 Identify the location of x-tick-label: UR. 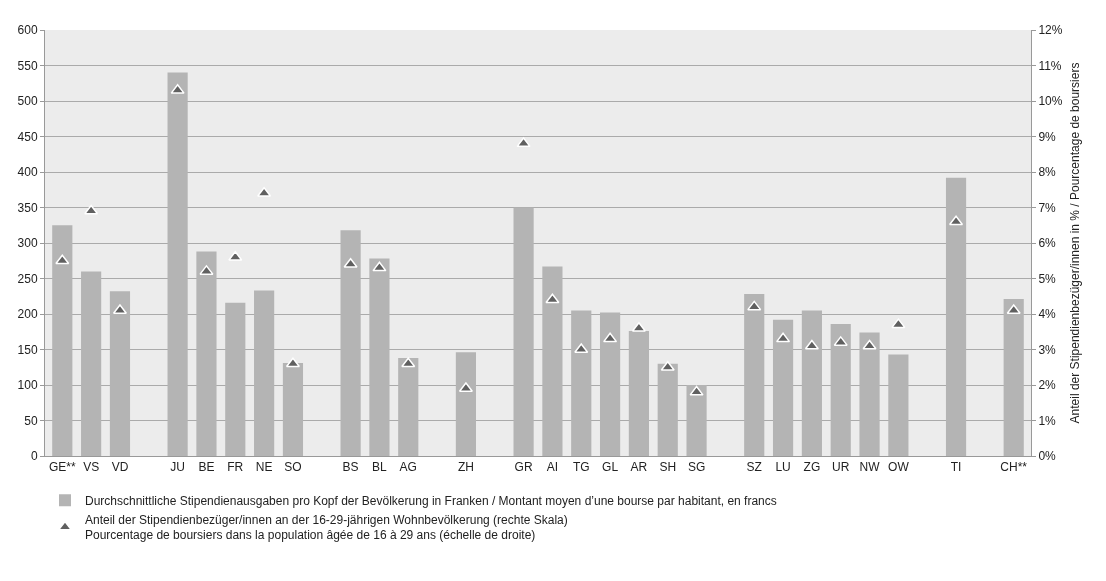
(841, 467).